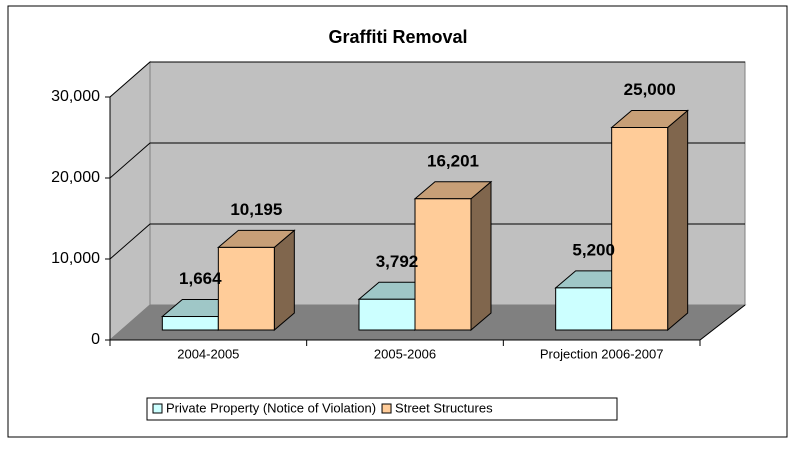  I want to click on y-tick-label: 0, so click(95, 339).